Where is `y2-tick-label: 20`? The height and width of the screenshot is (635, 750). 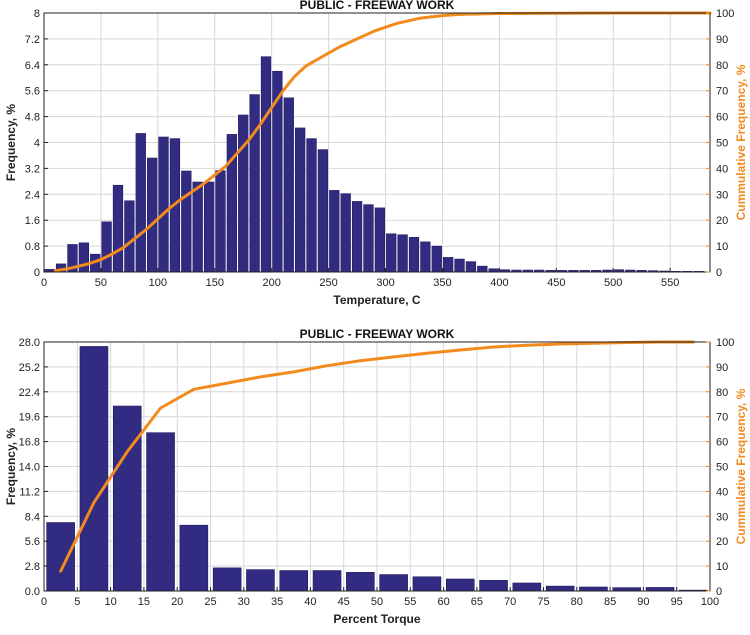 y2-tick-label: 20 is located at coordinates (722, 221).